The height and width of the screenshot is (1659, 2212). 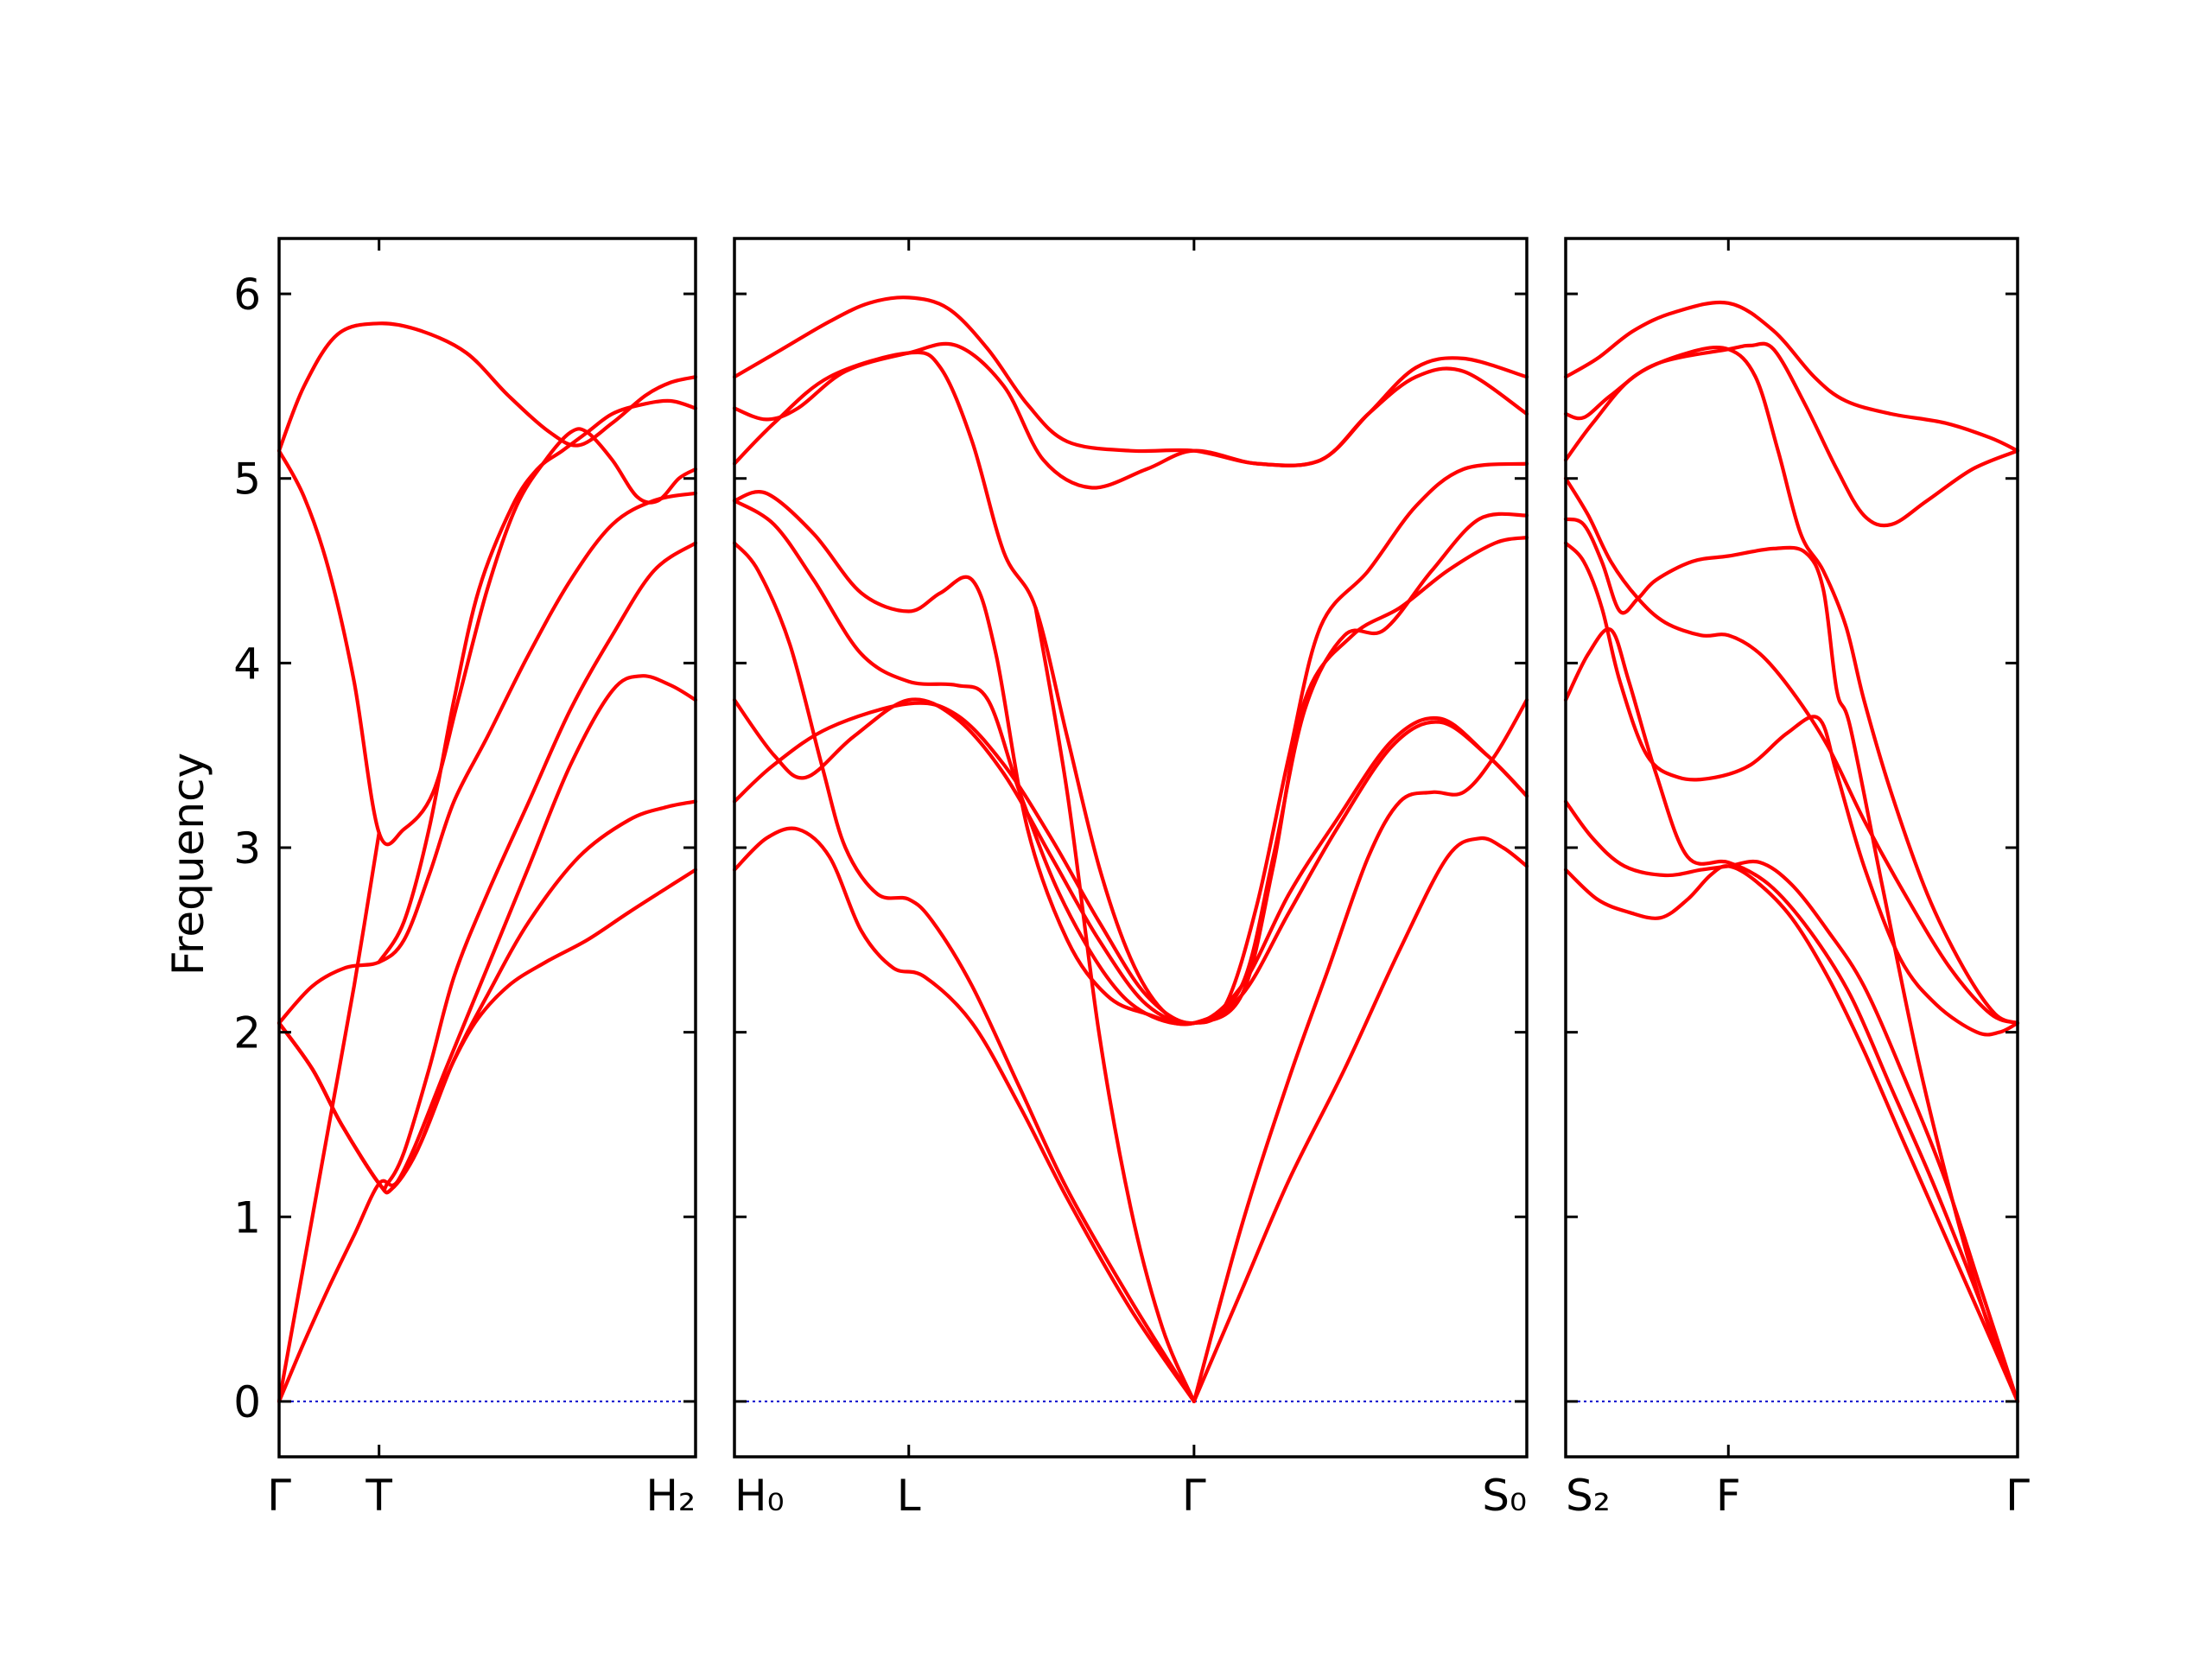 What do you see at coordinates (670, 1496) in the screenshot?
I see `x-tick-label: H₂` at bounding box center [670, 1496].